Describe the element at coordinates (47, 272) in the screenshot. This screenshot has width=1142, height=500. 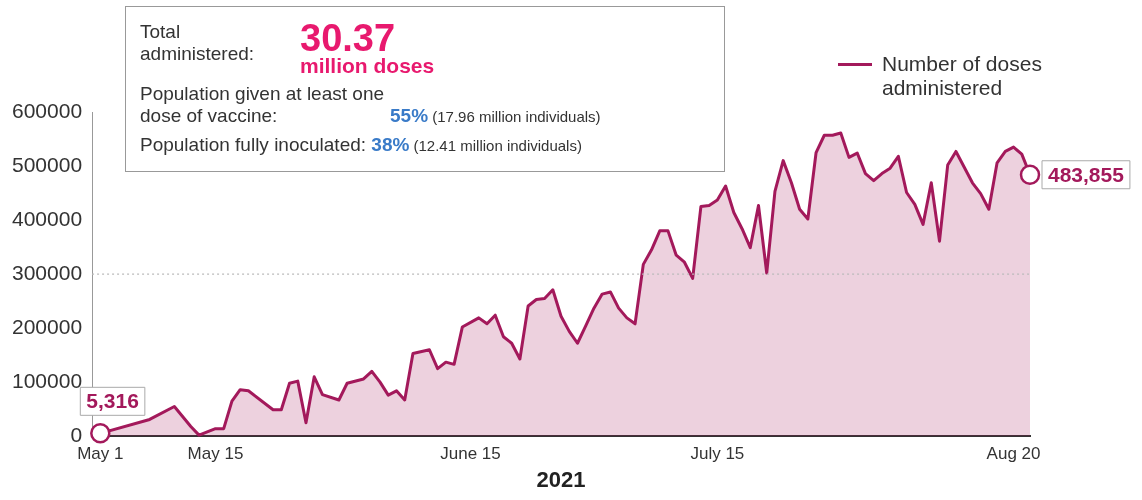
I see `y-tick-label: 300000` at that location.